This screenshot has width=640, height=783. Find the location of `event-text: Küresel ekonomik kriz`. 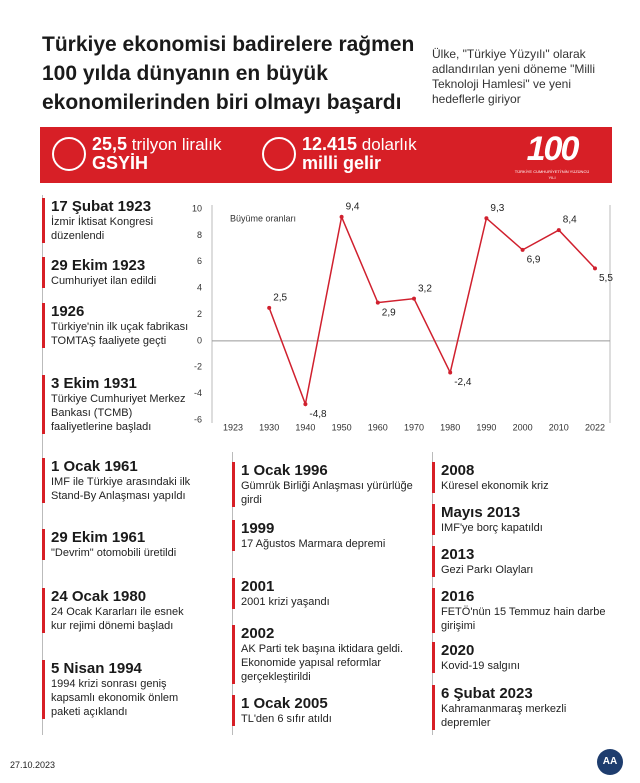

event-text: Küresel ekonomik kriz is located at coordinates (495, 486).